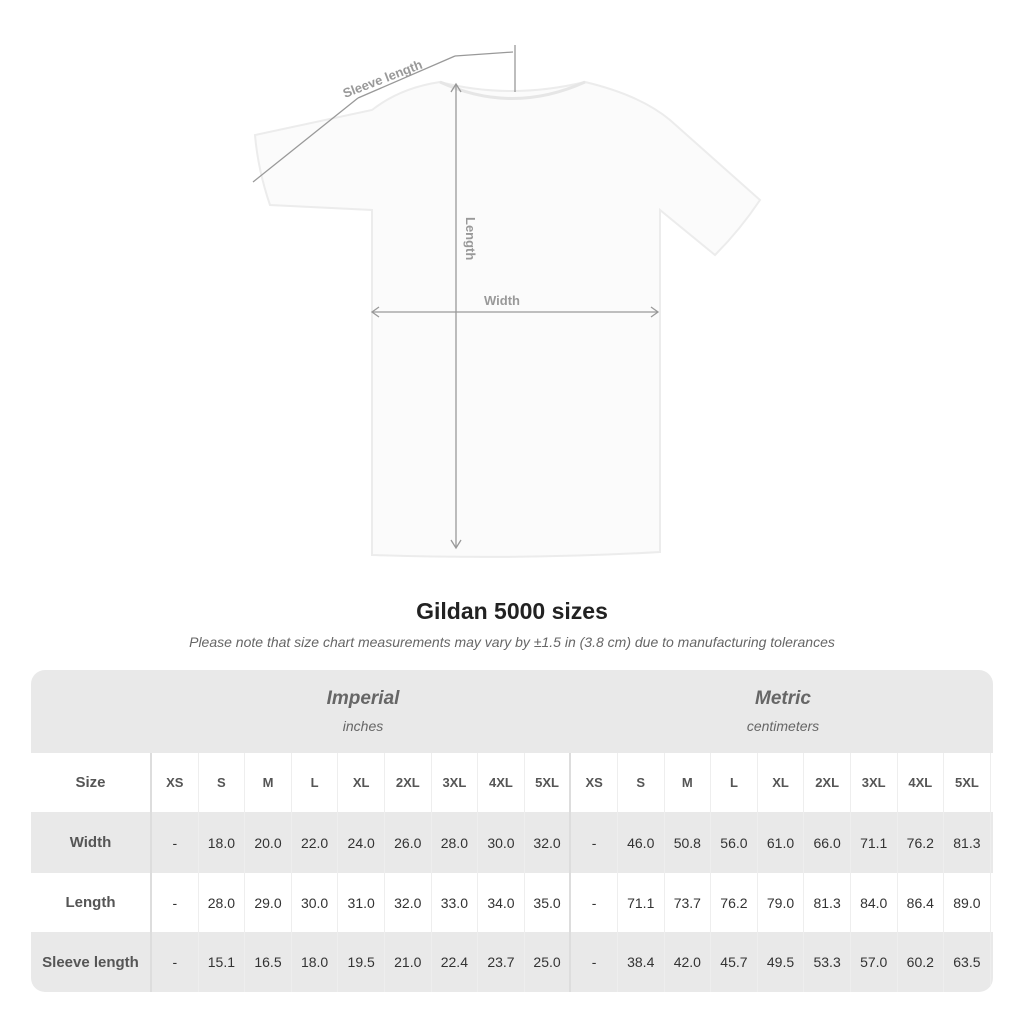 This screenshot has width=1024, height=1024. Describe the element at coordinates (874, 902) in the screenshot. I see `metric-value-cell: 84.0` at that location.